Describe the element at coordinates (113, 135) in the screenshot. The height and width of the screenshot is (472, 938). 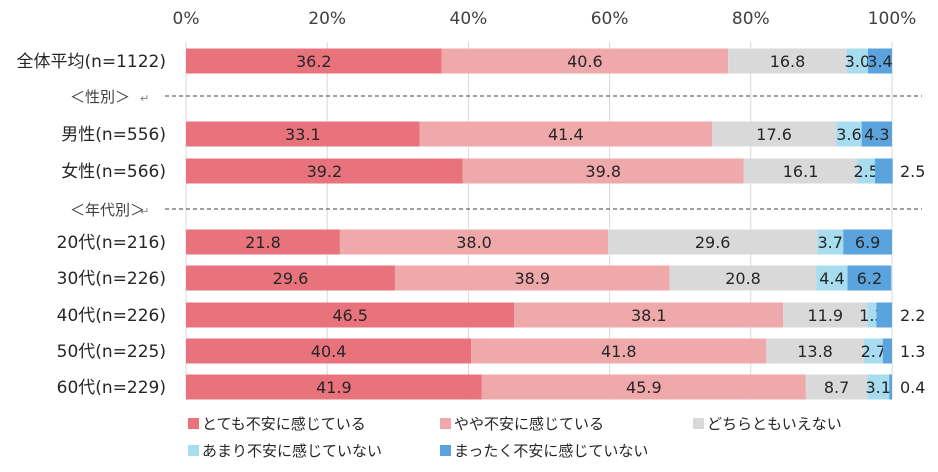
I see `row-category-label: 男性(n=556)` at that location.